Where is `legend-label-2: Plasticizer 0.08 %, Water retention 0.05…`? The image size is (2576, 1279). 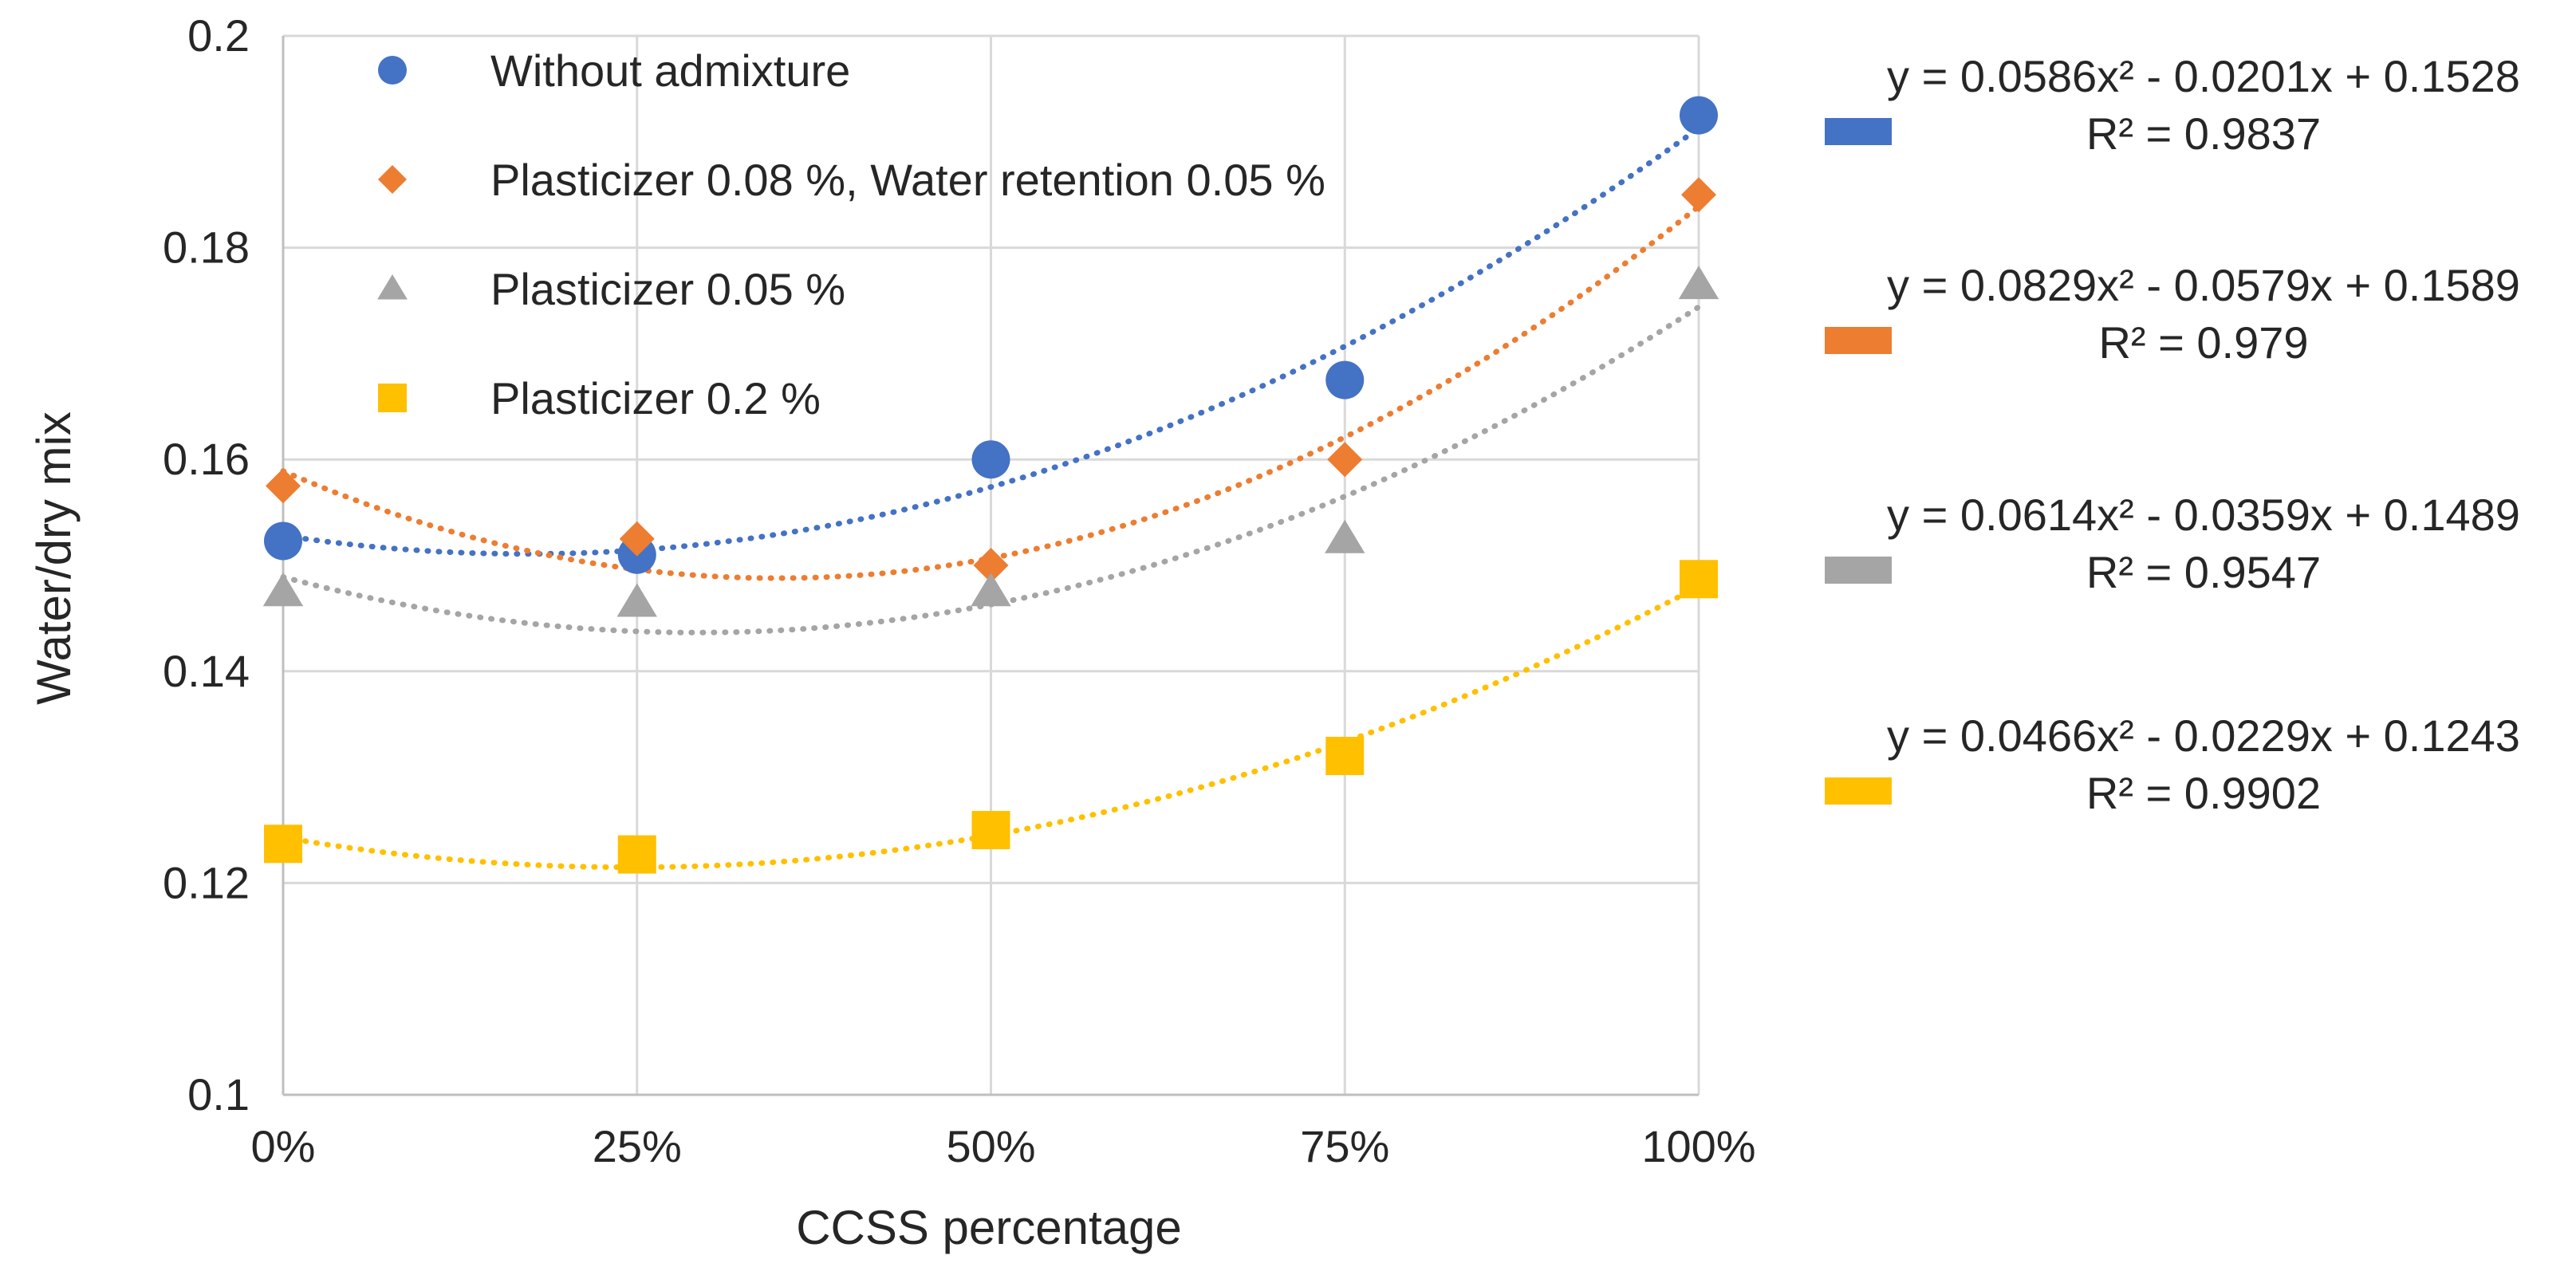 legend-label-2: Plasticizer 0.08 %, Water retention 0.05… is located at coordinates (907, 180).